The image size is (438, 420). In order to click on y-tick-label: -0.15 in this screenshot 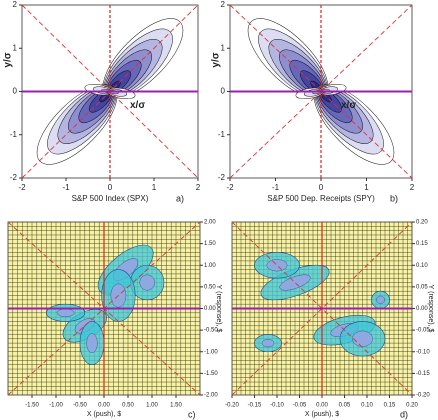, I will do `click(423, 374)`.